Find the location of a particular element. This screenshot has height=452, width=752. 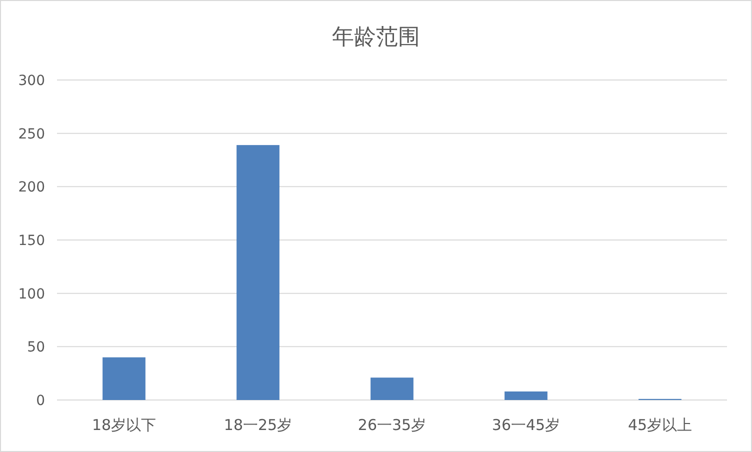

x-tick-label: 18岁以下 is located at coordinates (124, 425).